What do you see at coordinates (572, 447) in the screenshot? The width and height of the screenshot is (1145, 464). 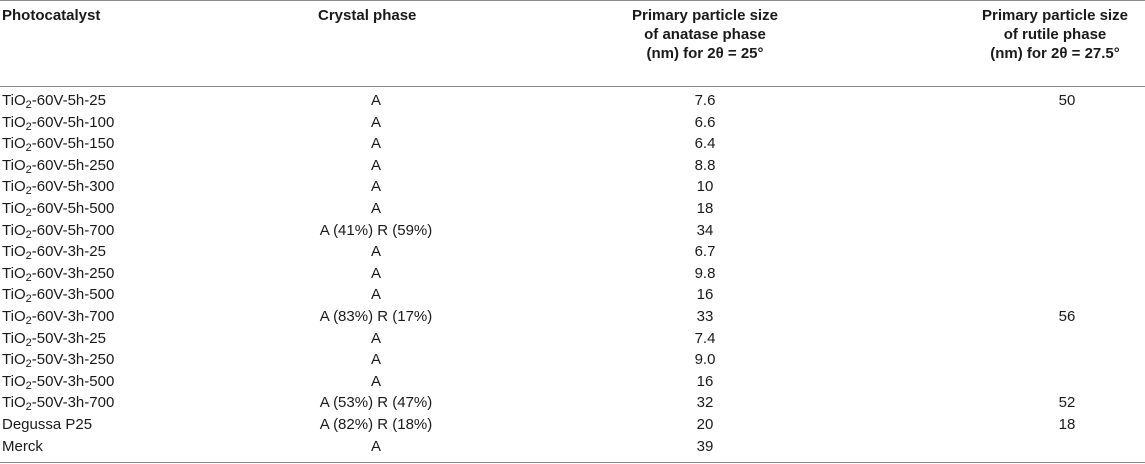 I see `table-row: Merck A 39` at bounding box center [572, 447].